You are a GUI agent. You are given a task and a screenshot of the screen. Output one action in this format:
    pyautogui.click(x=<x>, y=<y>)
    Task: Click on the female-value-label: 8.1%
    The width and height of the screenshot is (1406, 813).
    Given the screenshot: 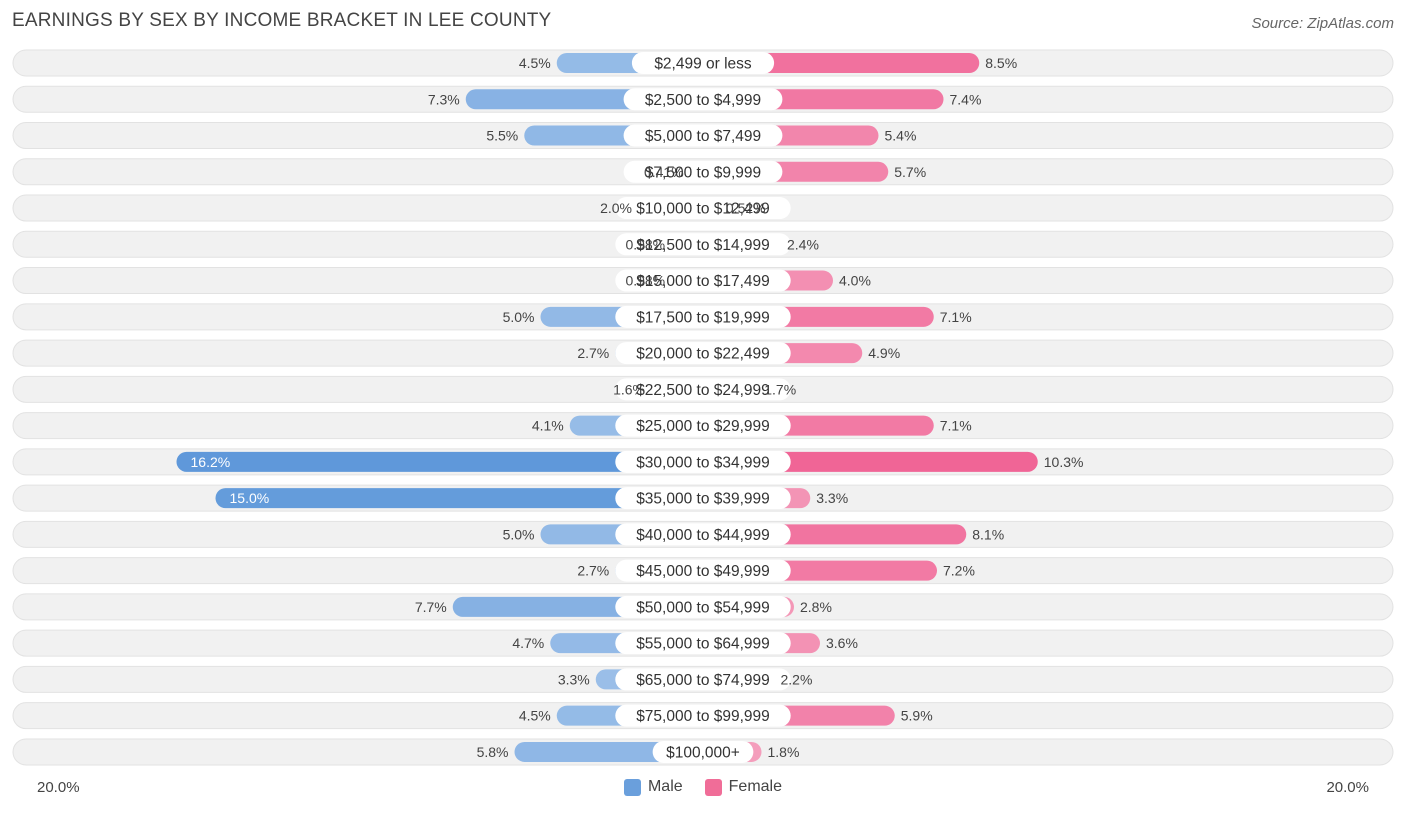 What is the action you would take?
    pyautogui.click(x=988, y=534)
    